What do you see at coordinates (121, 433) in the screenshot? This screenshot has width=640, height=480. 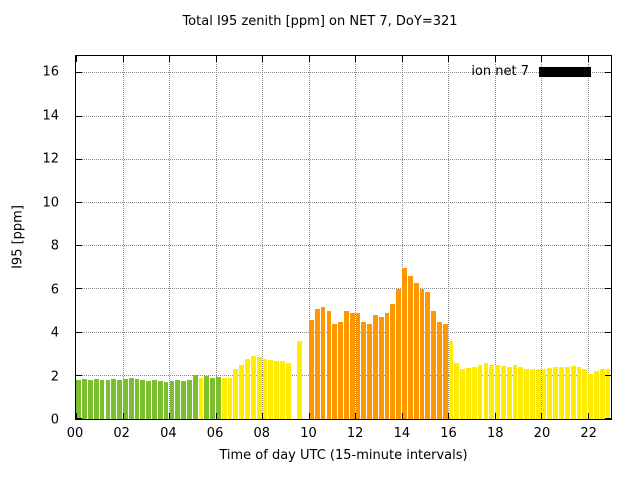 I see `x-tick-label: 02` at bounding box center [121, 433].